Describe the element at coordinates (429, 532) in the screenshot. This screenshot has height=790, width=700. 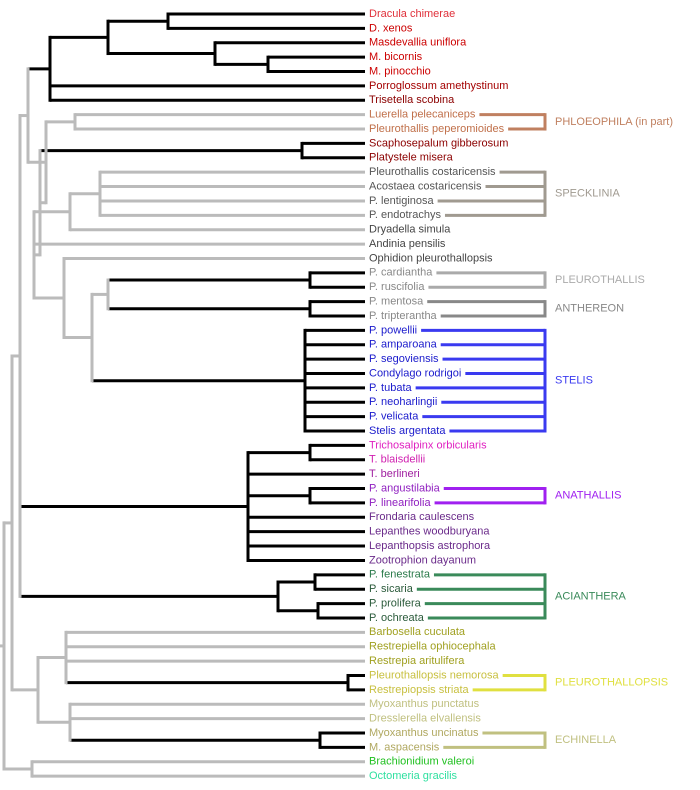
I see `taxon-label: Lepanthes woodburyana` at that location.